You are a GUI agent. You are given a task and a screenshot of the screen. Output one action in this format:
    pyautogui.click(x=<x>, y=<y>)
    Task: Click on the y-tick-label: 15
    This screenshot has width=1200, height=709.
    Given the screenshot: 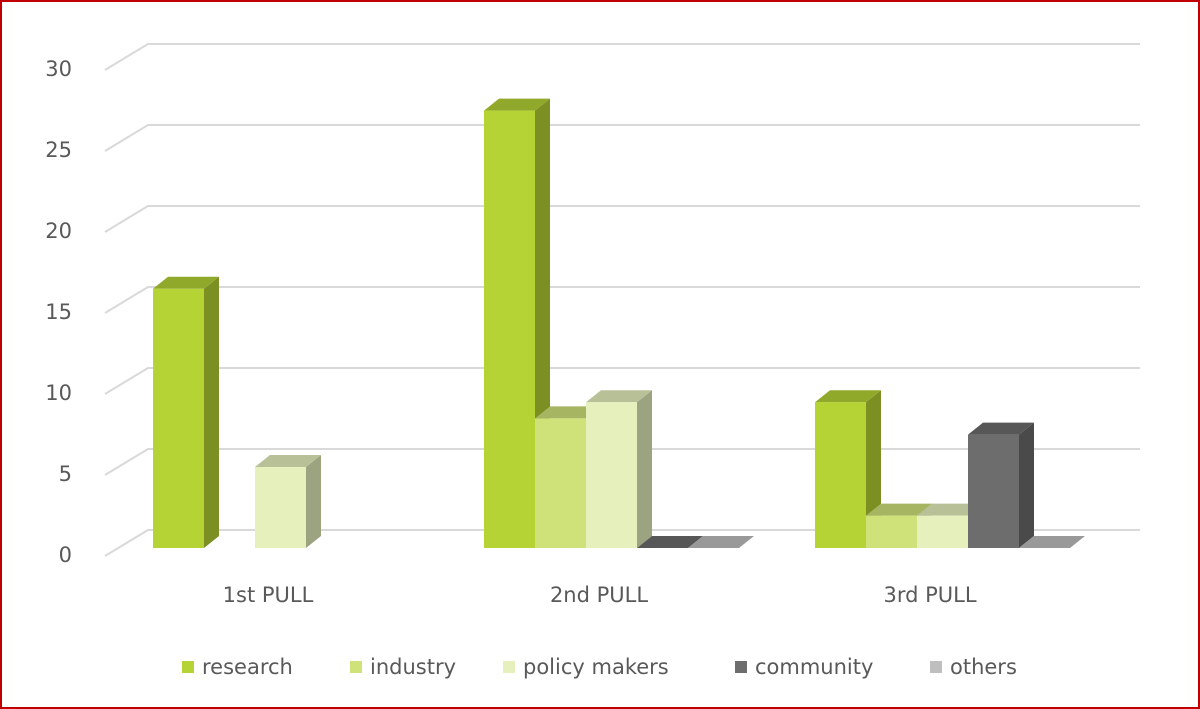 What is the action you would take?
    pyautogui.click(x=58, y=312)
    